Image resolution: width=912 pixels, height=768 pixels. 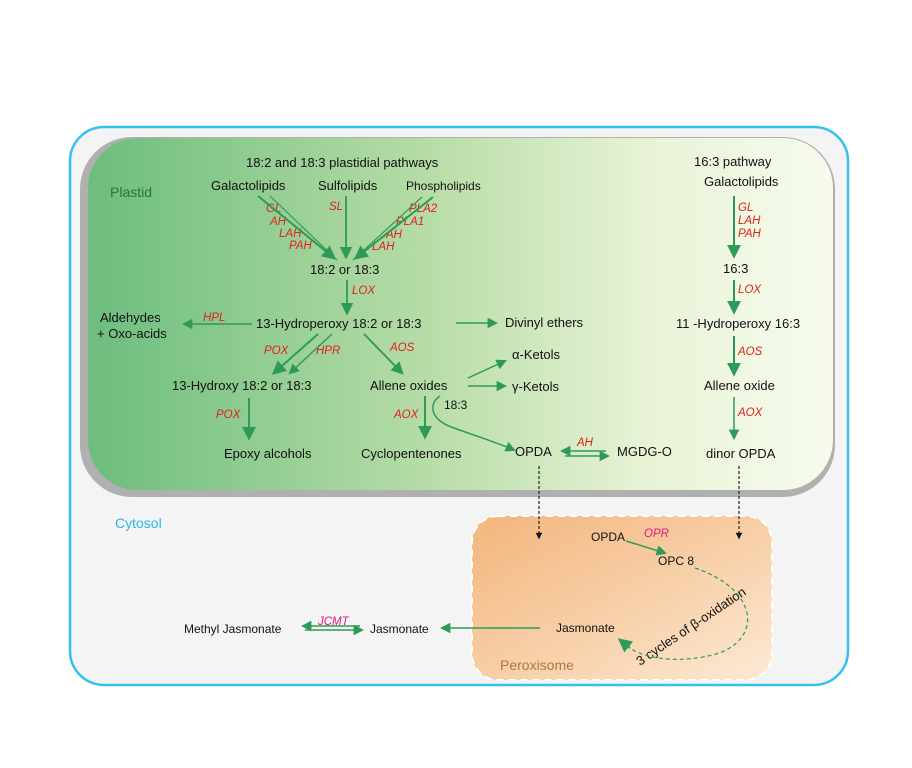 I want to click on enzyme-pla1: PLA1, so click(x=410, y=222).